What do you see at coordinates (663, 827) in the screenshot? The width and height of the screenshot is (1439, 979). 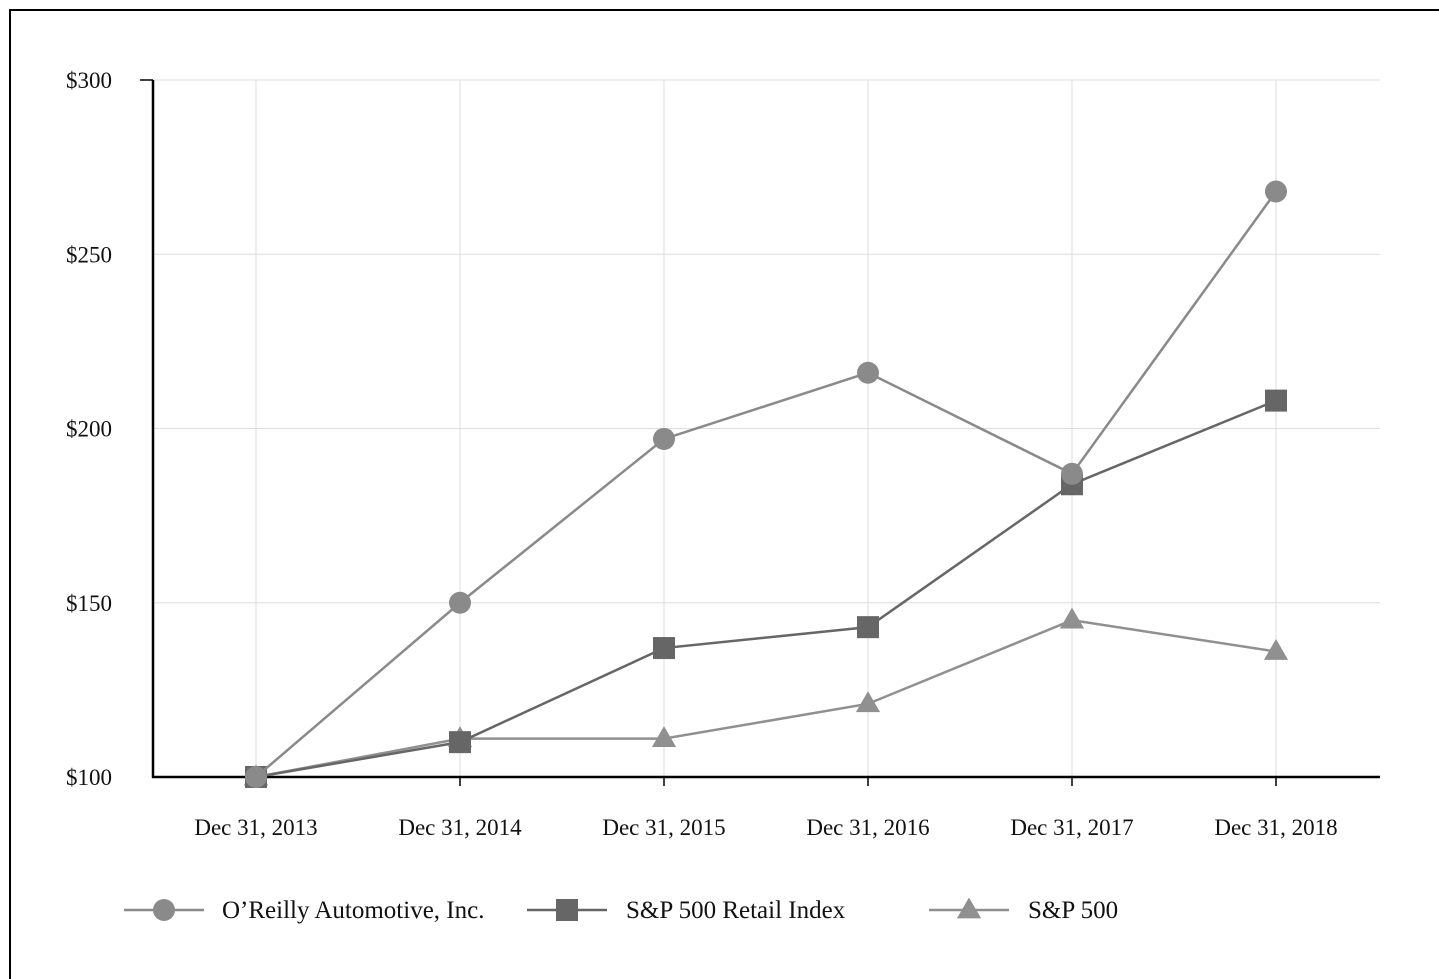 I see `x-tick-label: Dec 31, 2015` at bounding box center [663, 827].